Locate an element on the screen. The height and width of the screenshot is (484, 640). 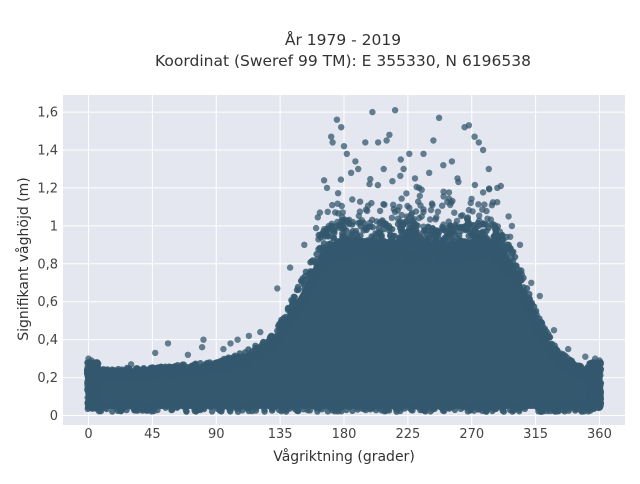
x-tick-label: 270 is located at coordinates (471, 434).